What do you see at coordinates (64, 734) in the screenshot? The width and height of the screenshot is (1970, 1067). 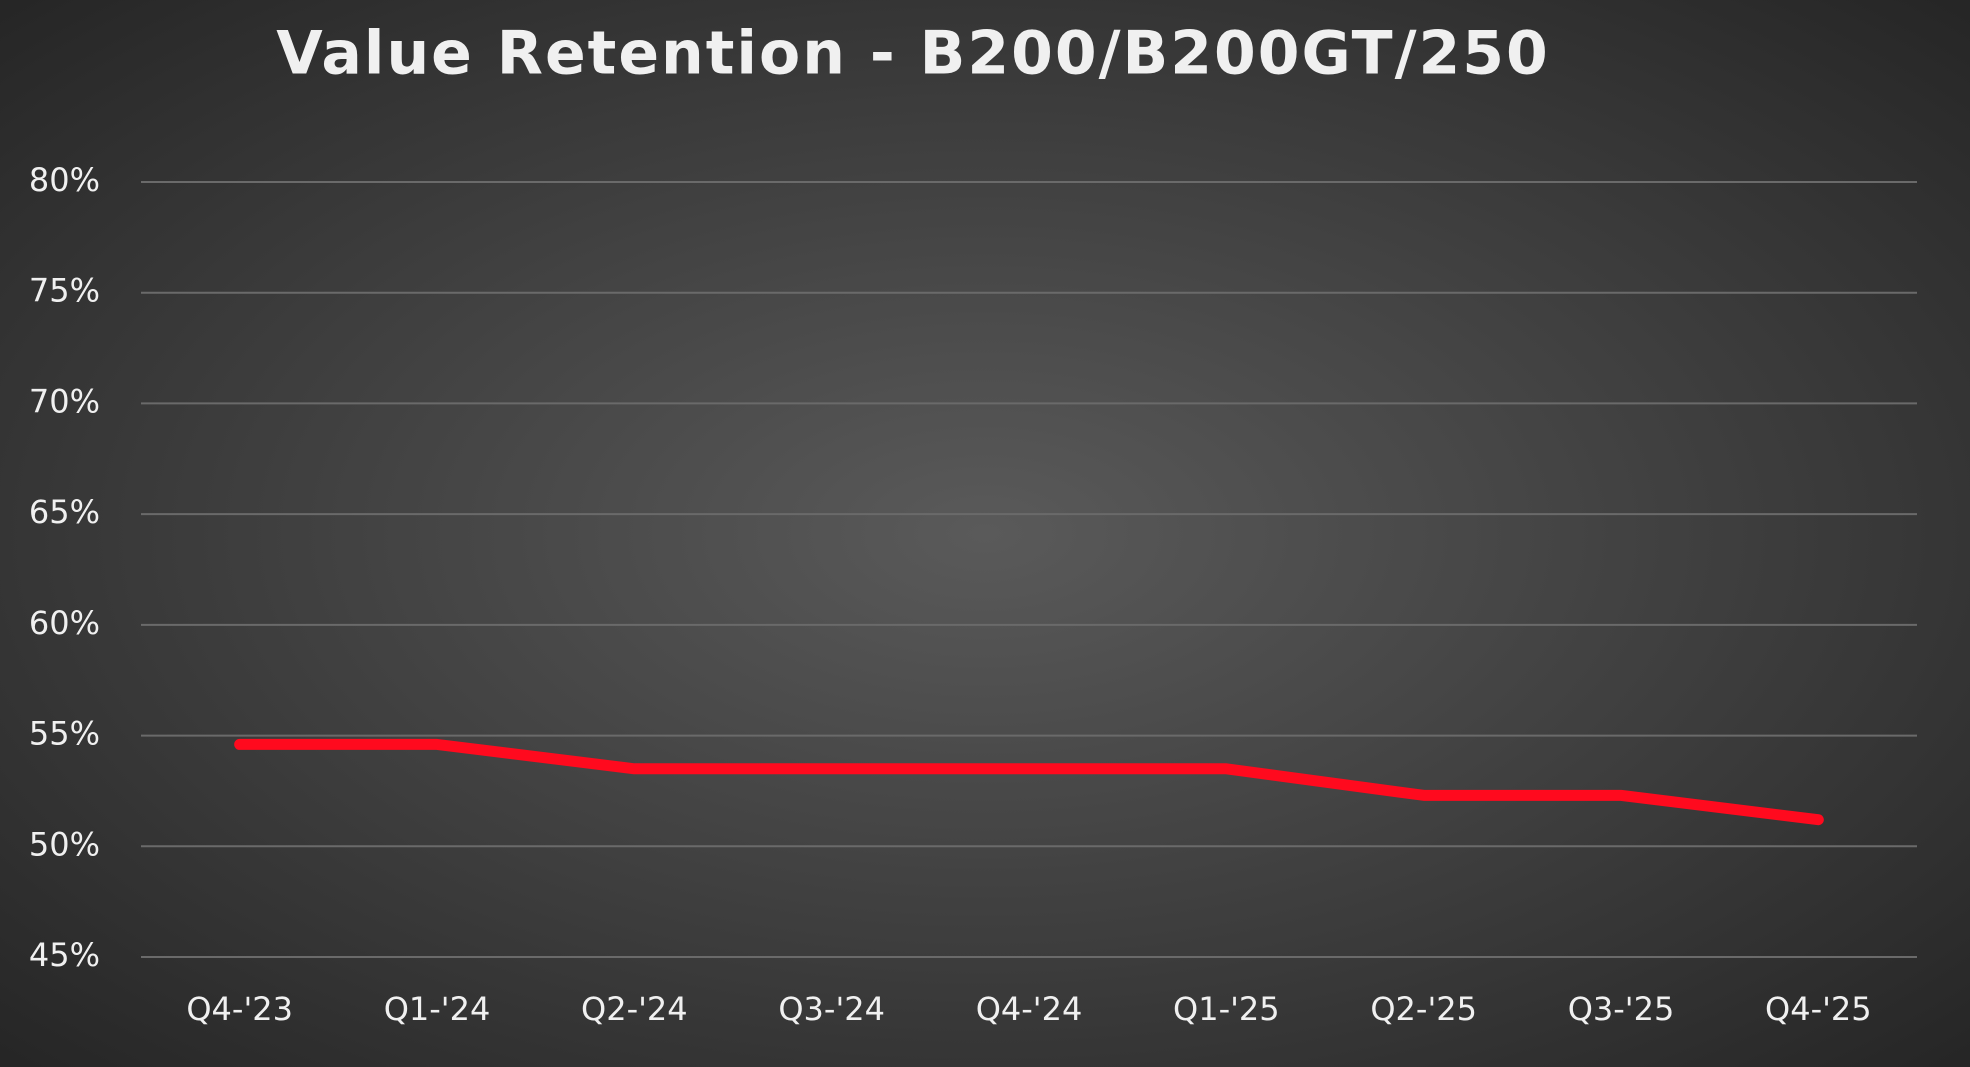 I see `y-tick-label: 55%` at bounding box center [64, 734].